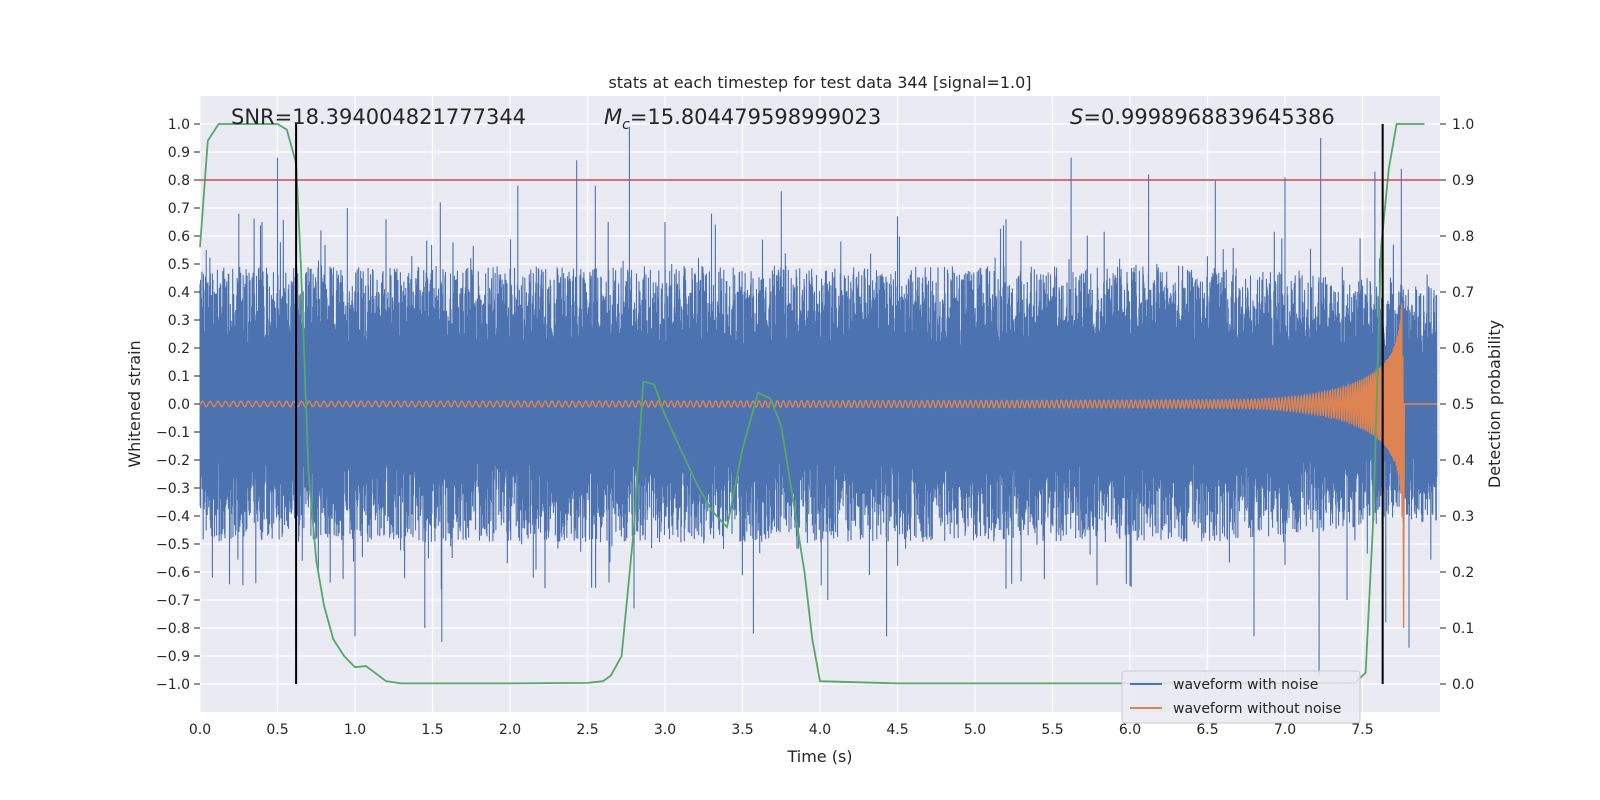 This screenshot has width=1600, height=800. I want to click on score-annotation: S=0.9998968839645386, so click(1202, 117).